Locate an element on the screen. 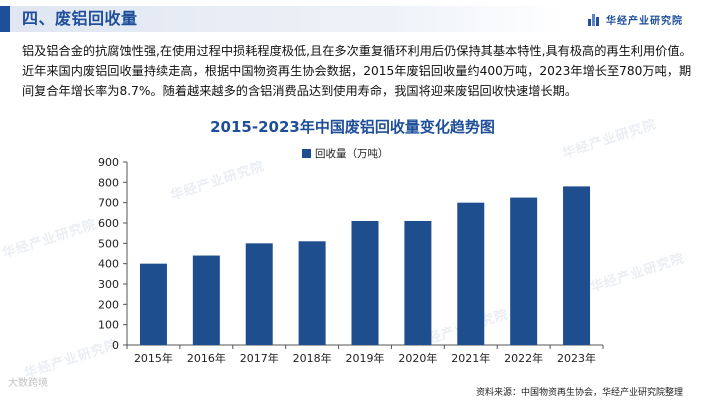 The image size is (705, 400). corner-watermark: 大数跨境 is located at coordinates (28, 383).